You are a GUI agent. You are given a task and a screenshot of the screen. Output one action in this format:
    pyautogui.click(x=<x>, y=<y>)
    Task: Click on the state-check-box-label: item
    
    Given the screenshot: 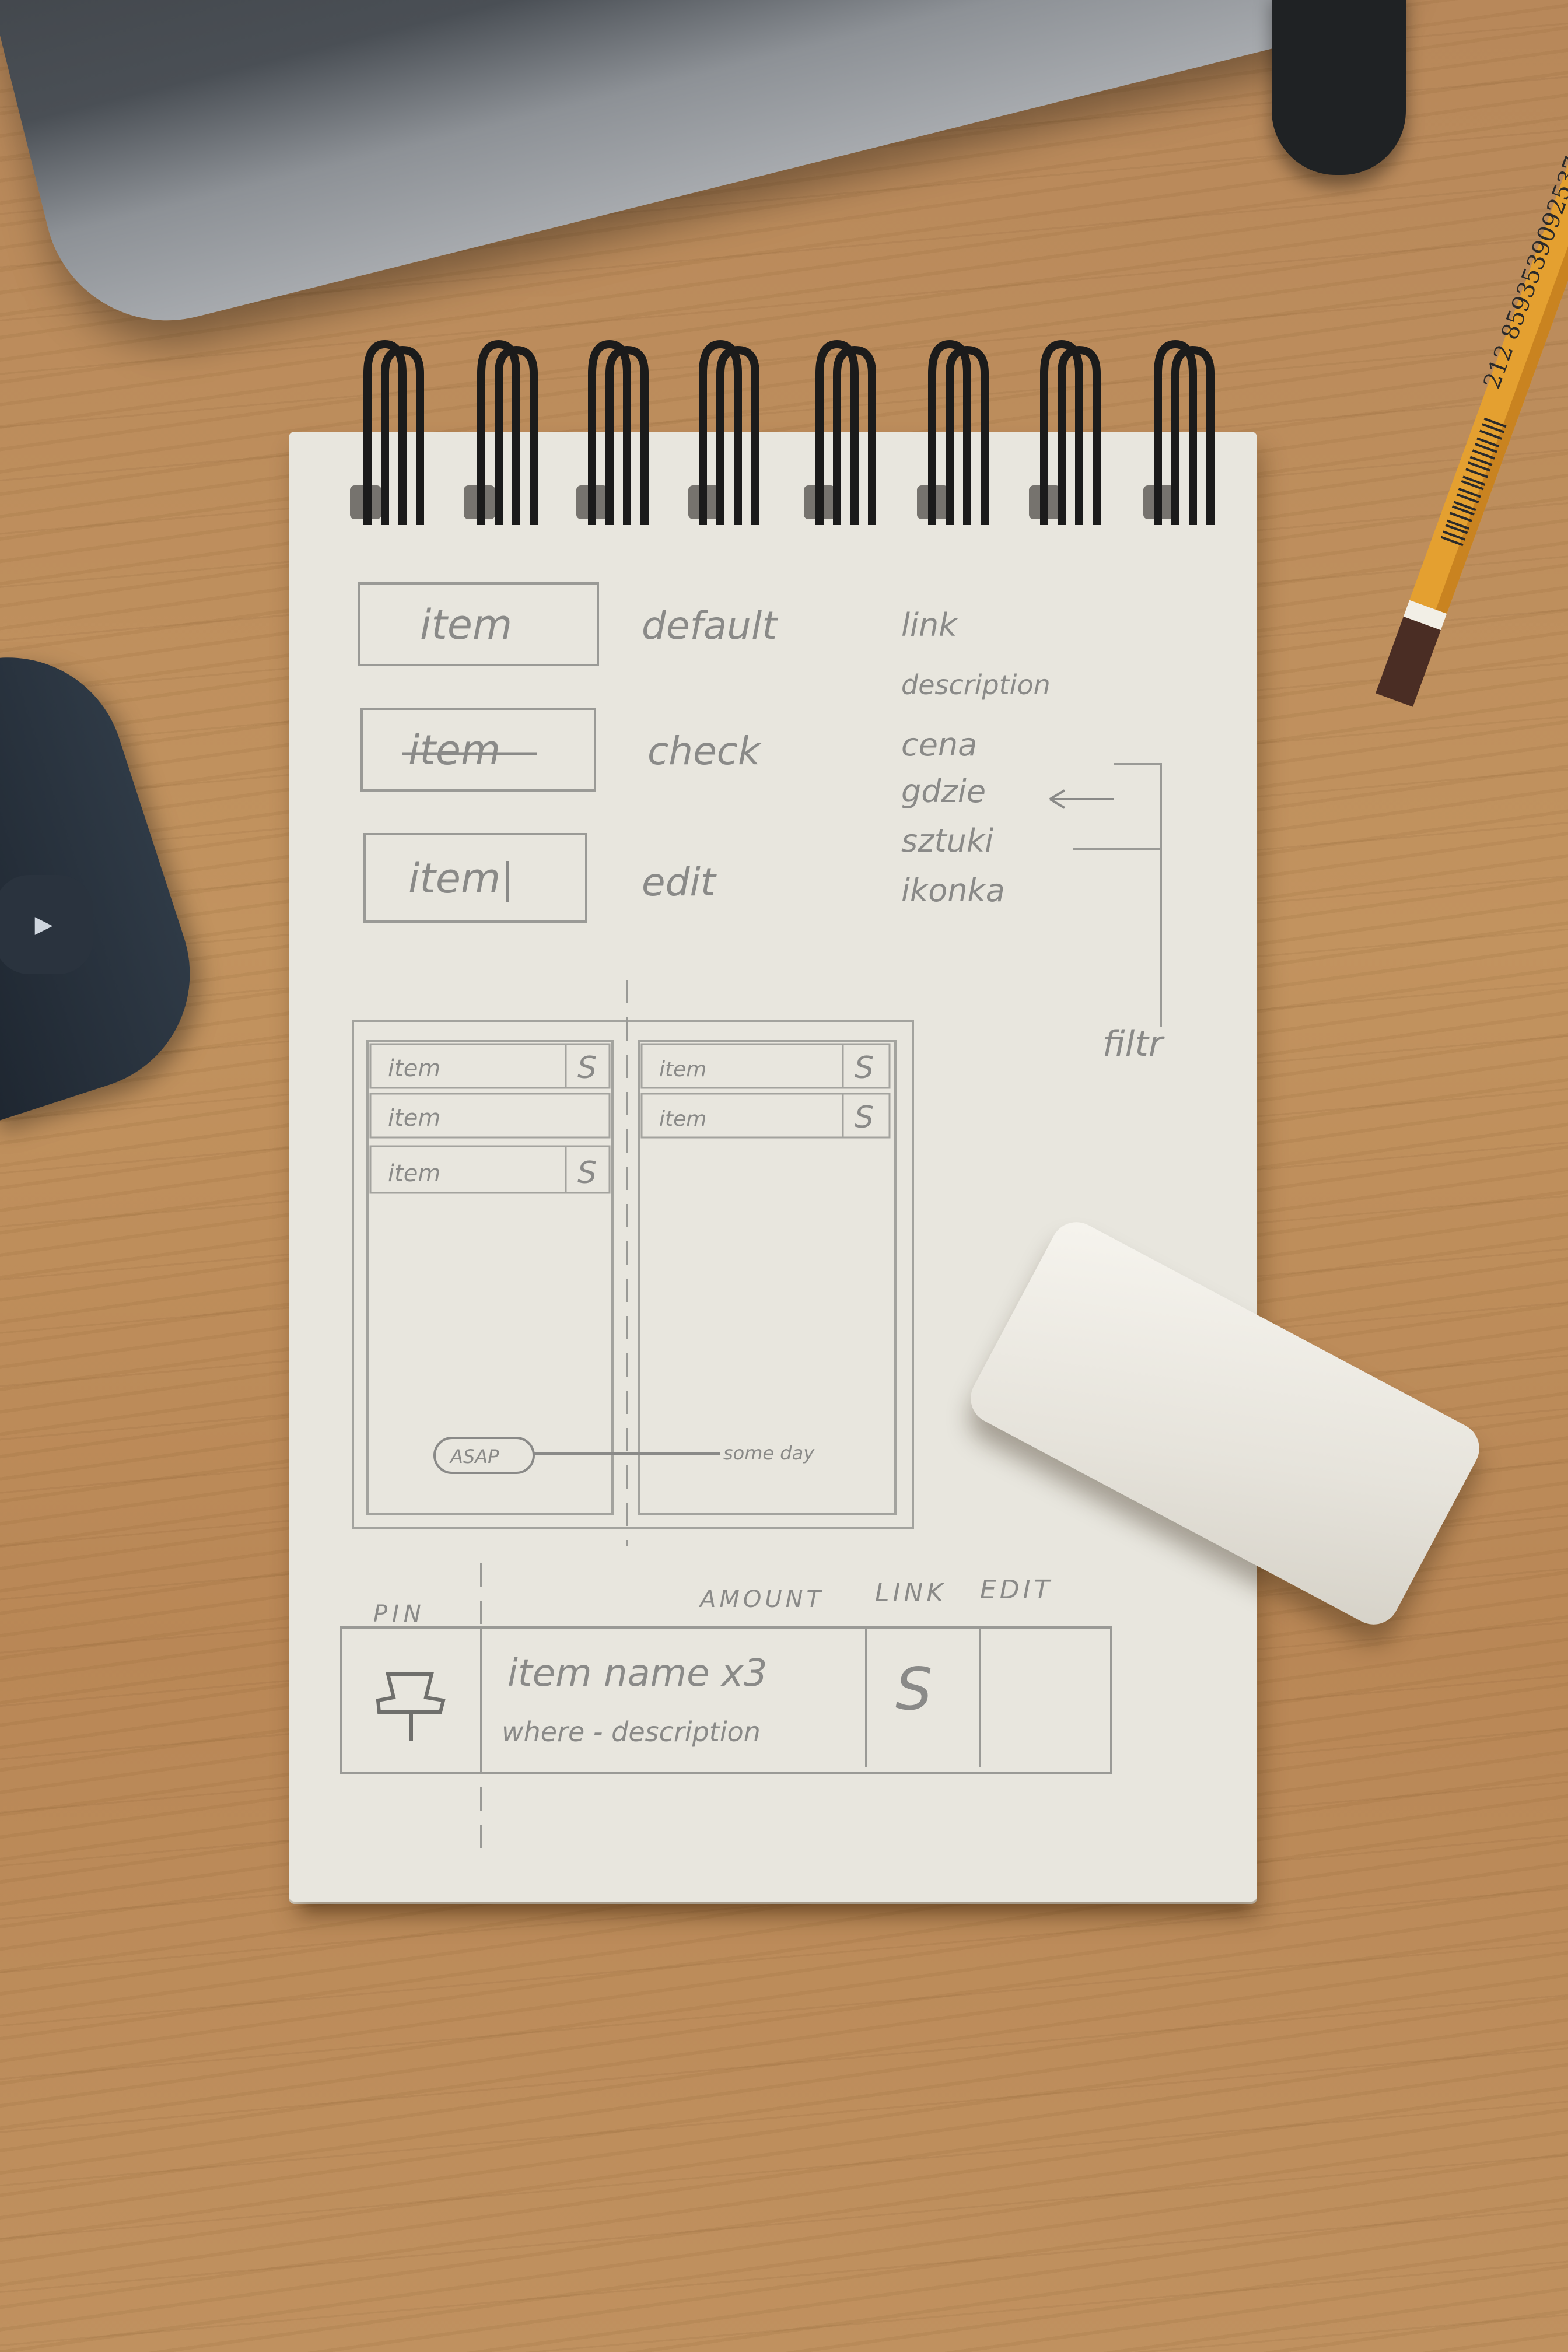 What is the action you would take?
    pyautogui.click(x=454, y=750)
    